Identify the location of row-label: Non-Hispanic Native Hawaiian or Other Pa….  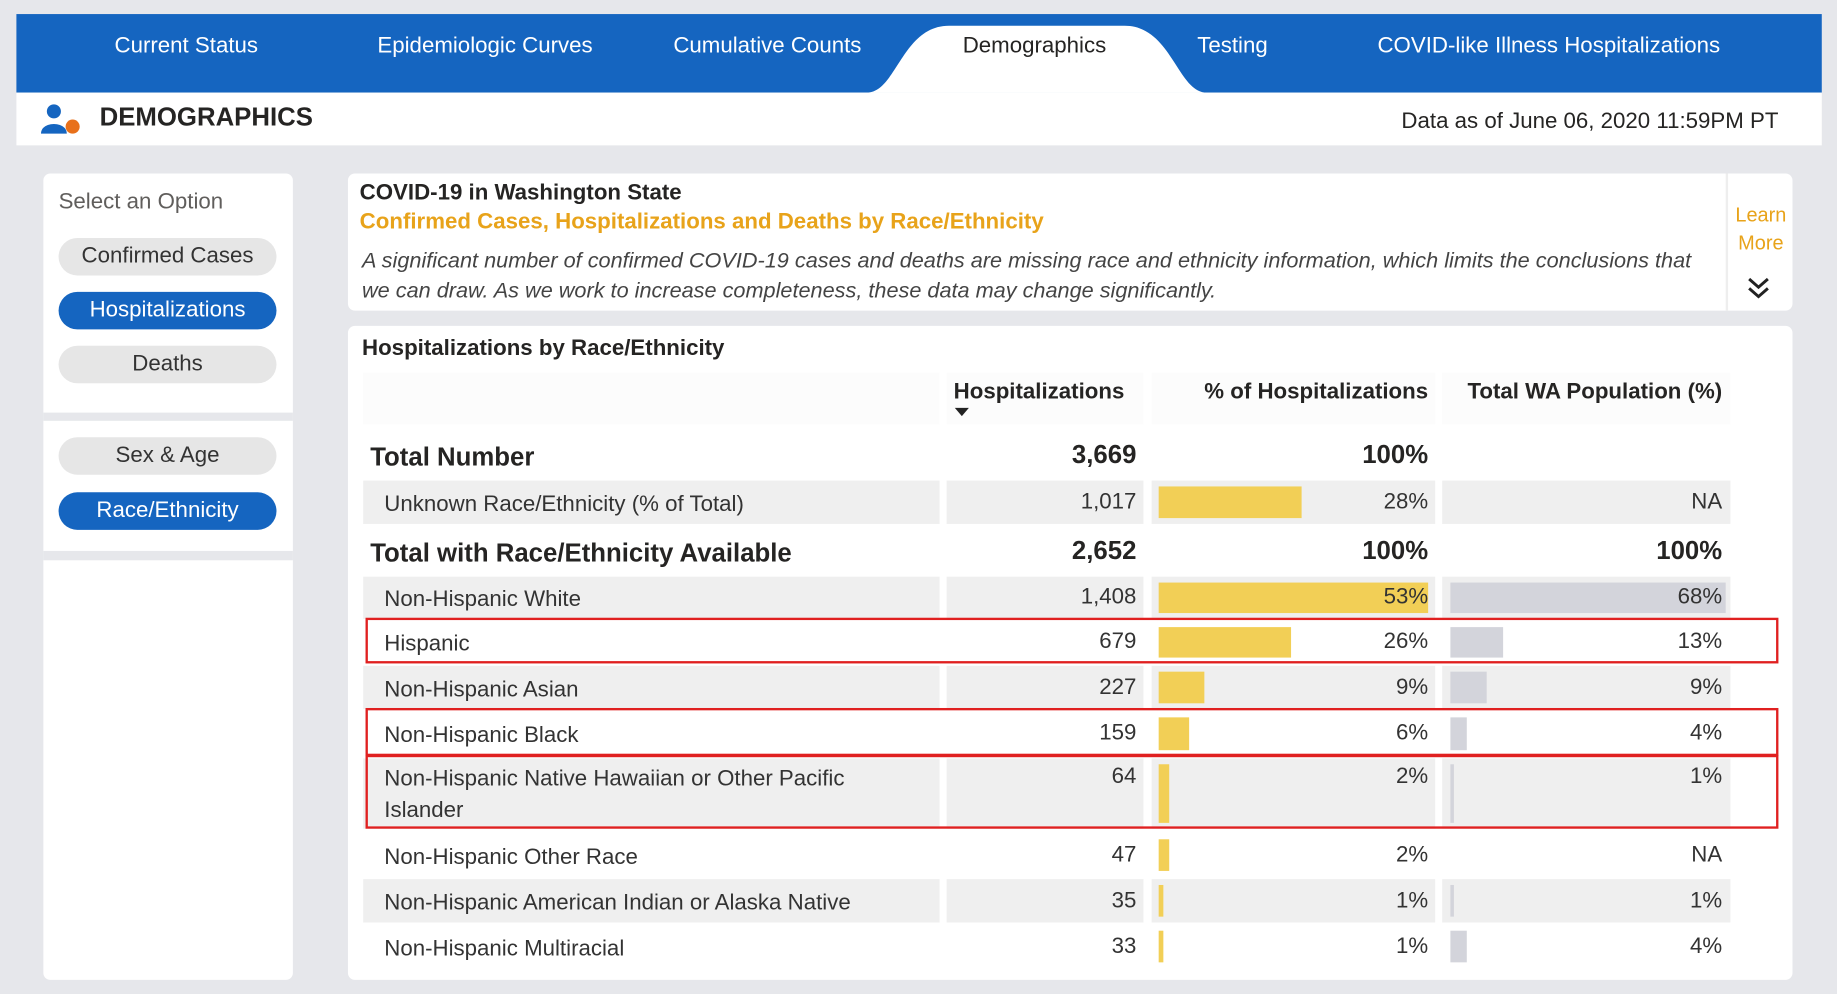
(614, 794).